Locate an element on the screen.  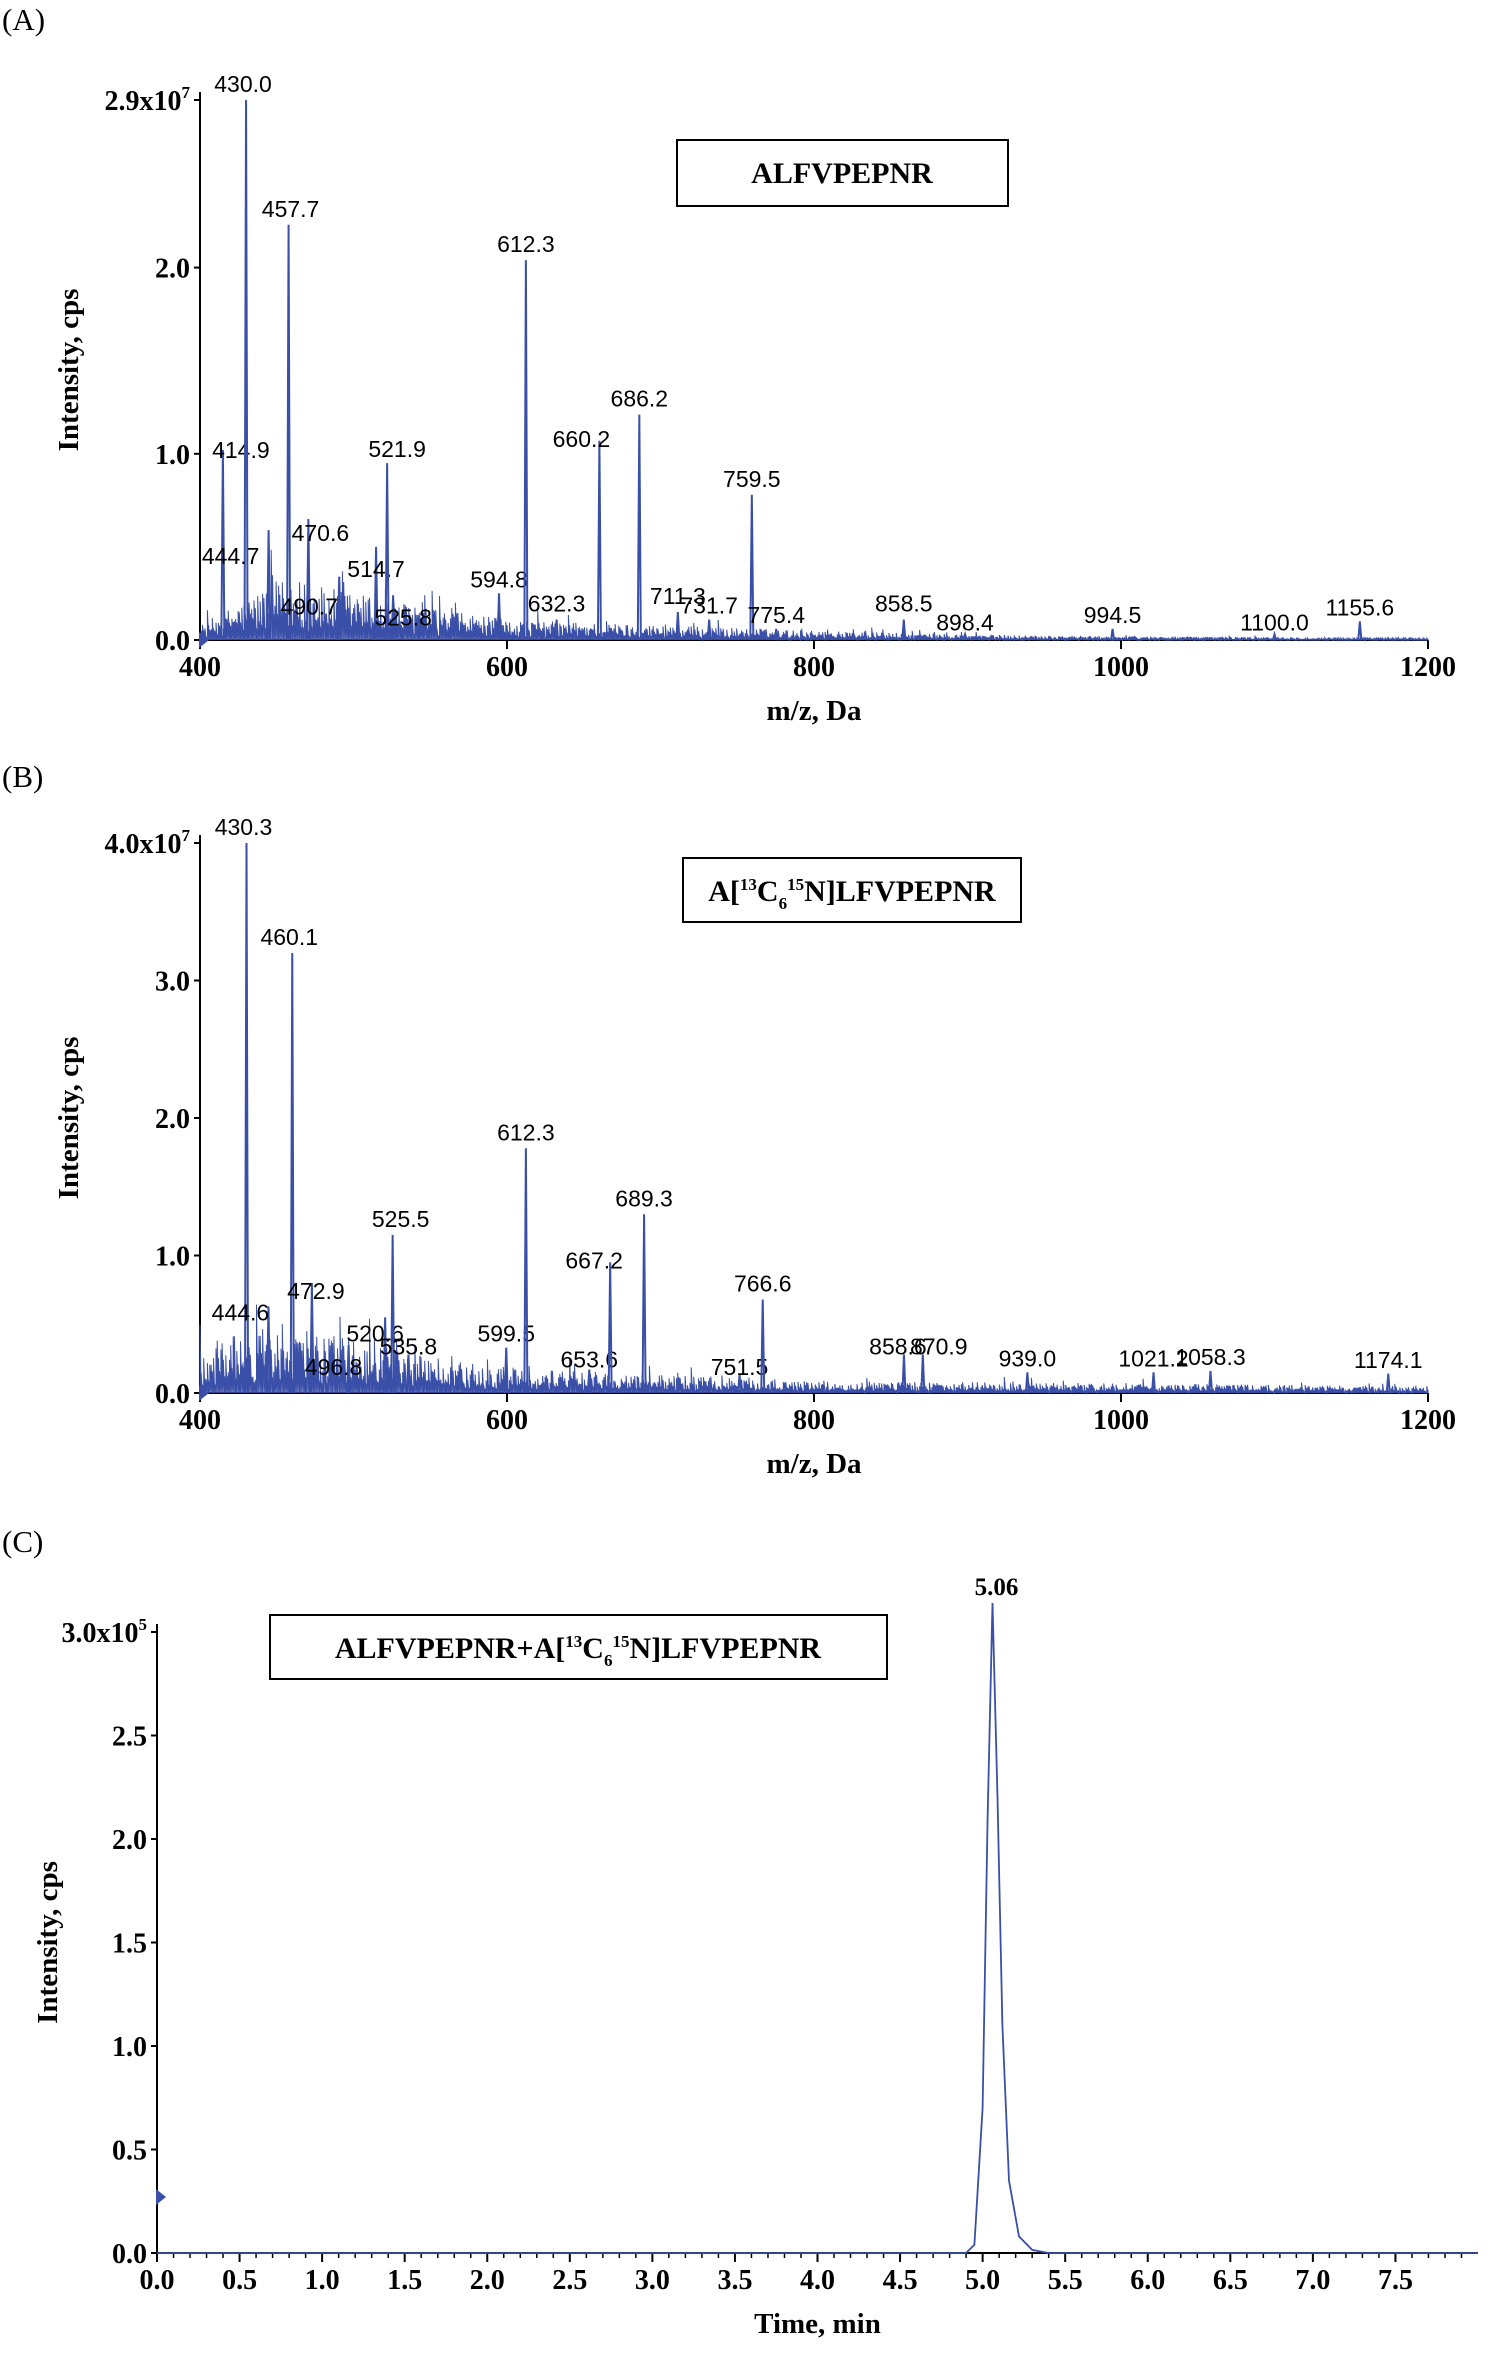
panel-a-tag: (A) is located at coordinates (23, 19).